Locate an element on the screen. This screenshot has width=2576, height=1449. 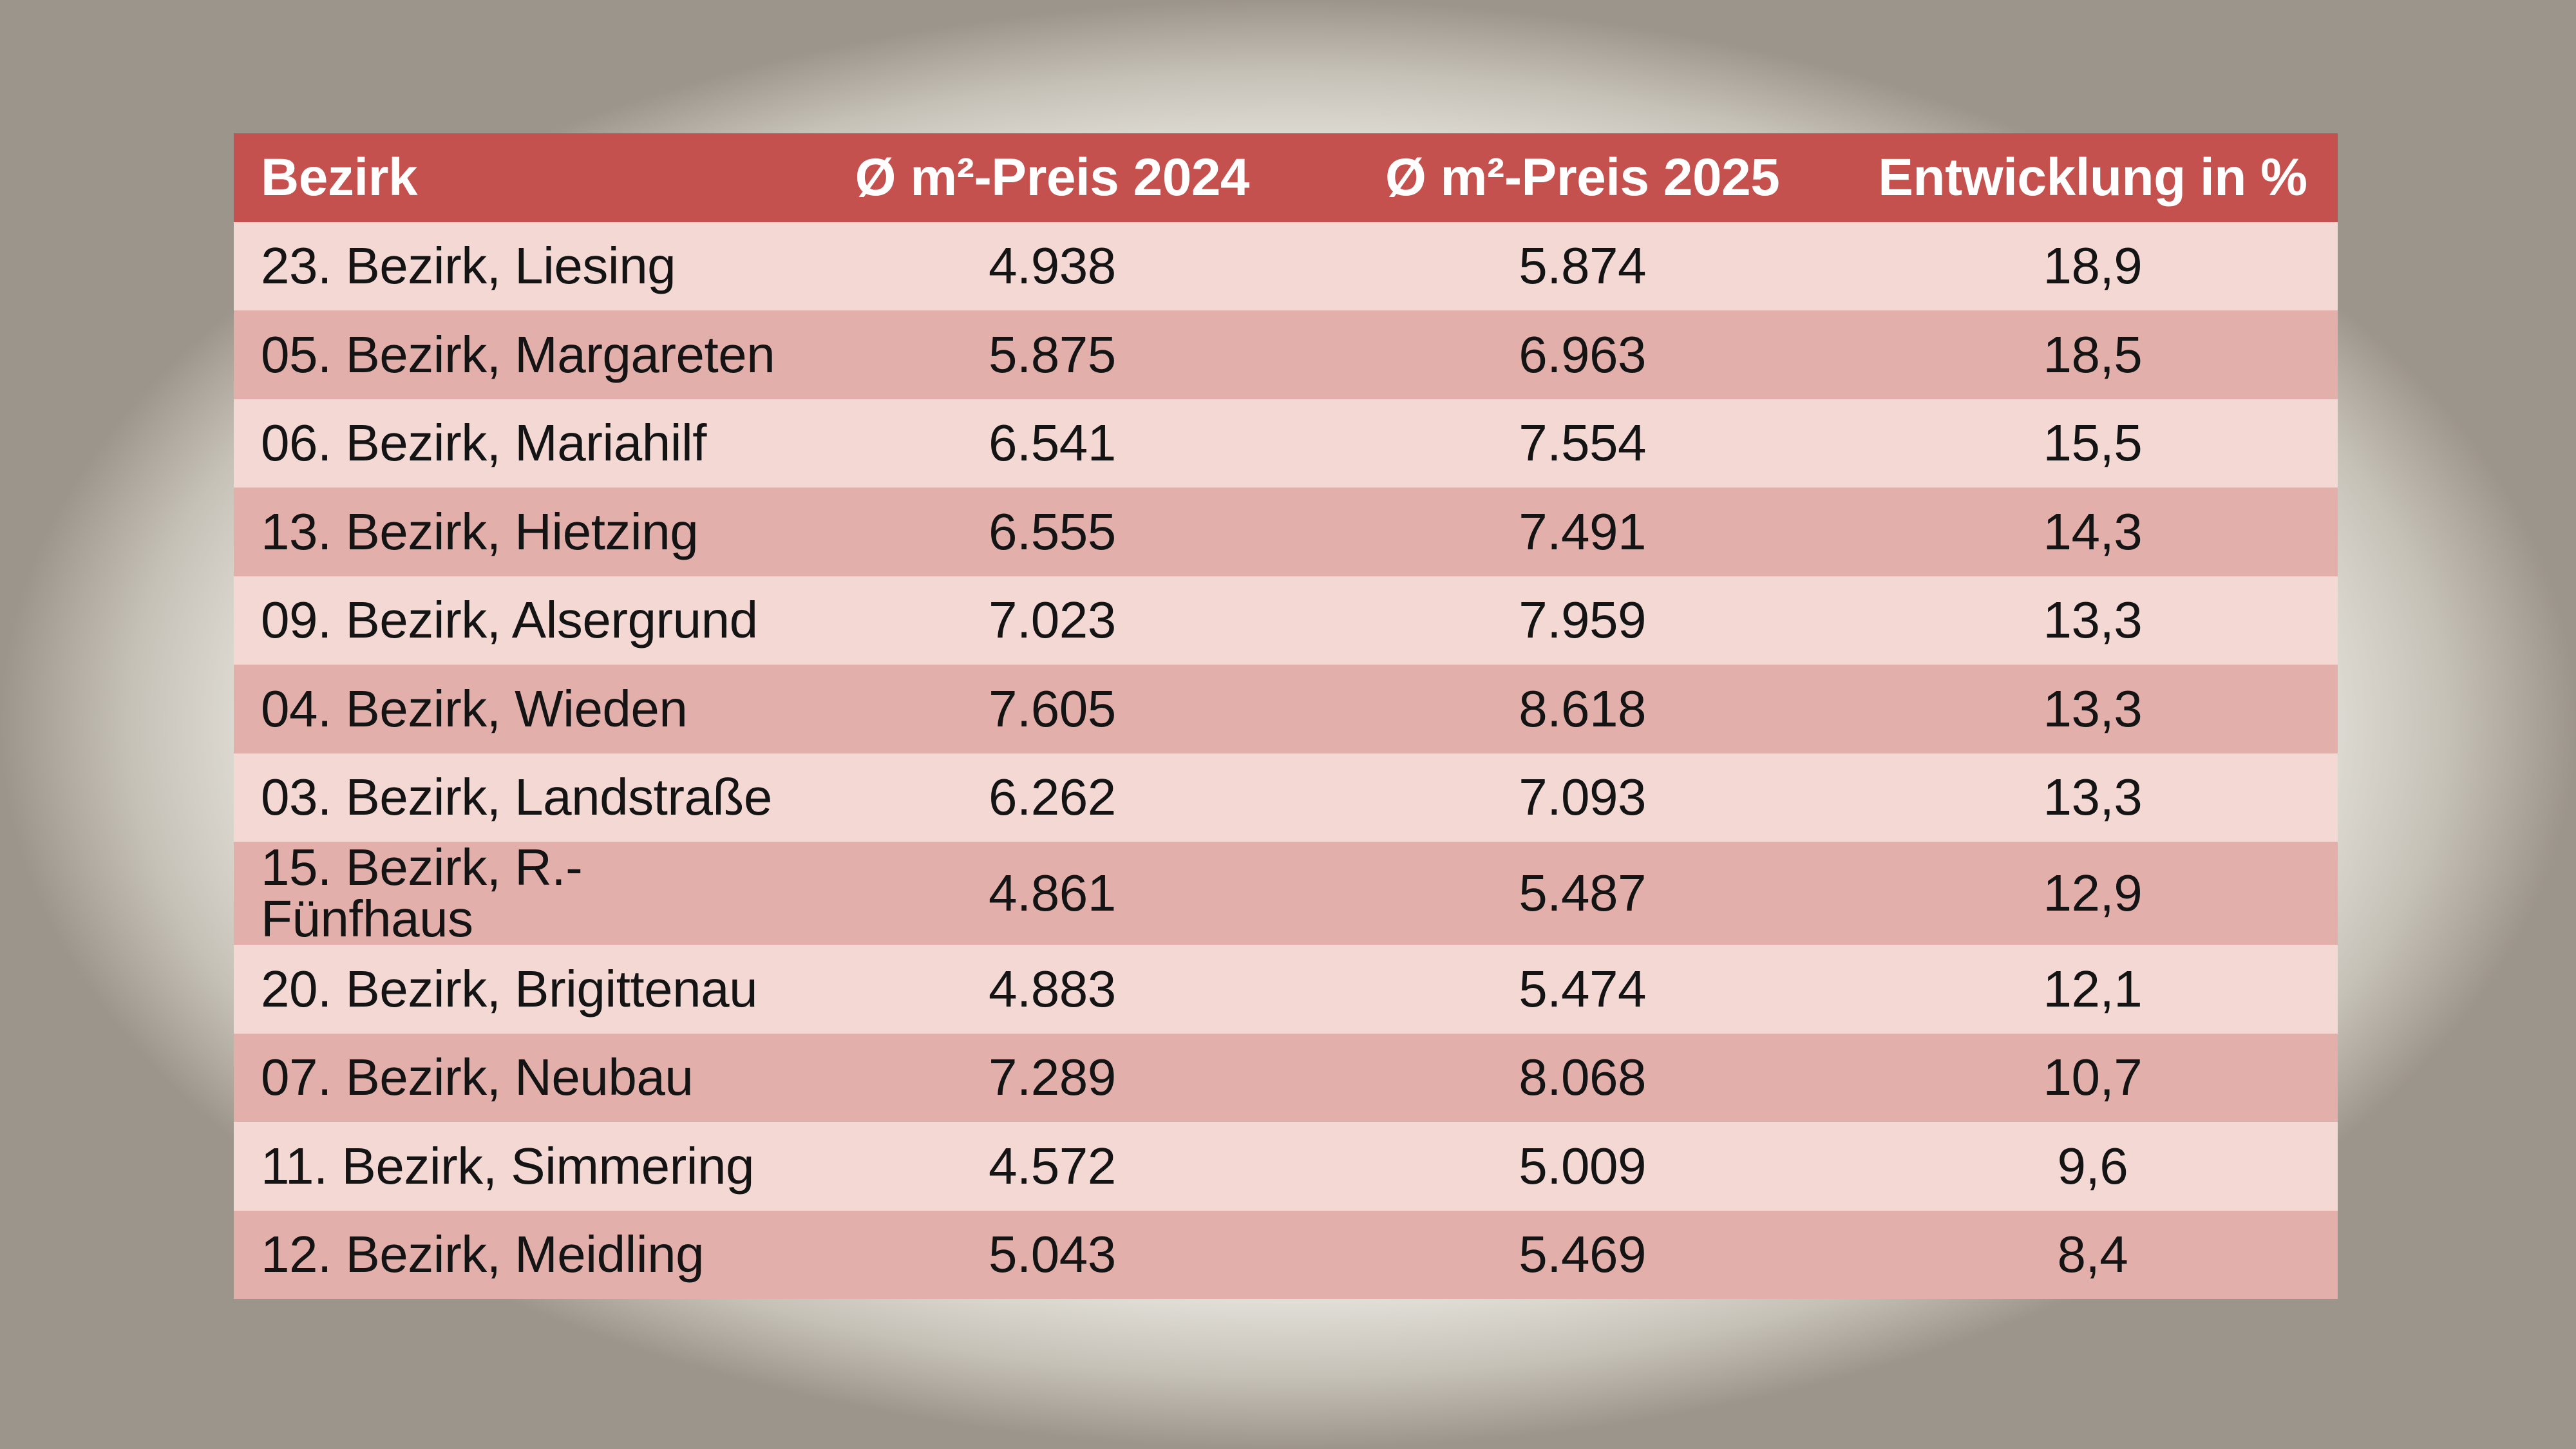
preis-2025-cell: 5.009 is located at coordinates (1582, 1166).